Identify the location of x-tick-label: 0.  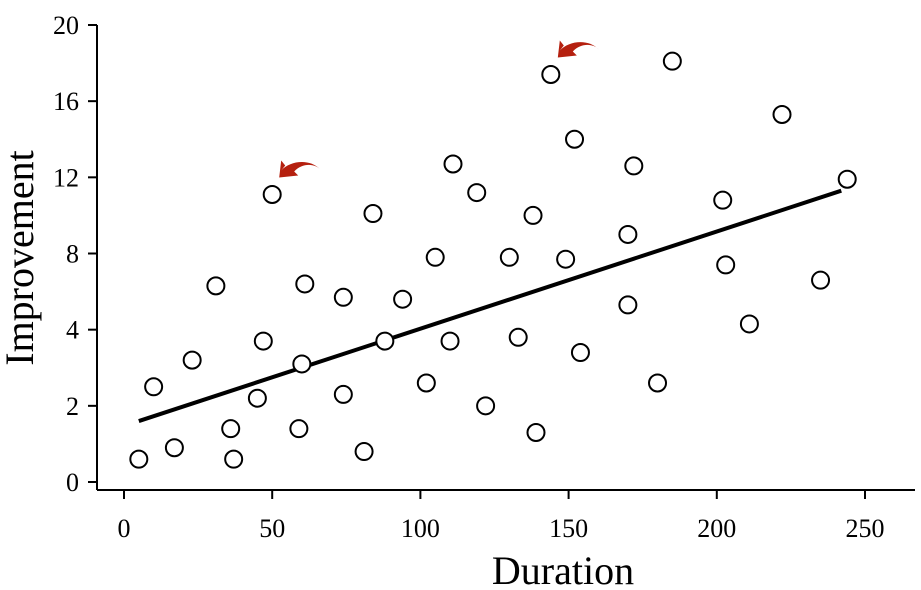
(124, 528).